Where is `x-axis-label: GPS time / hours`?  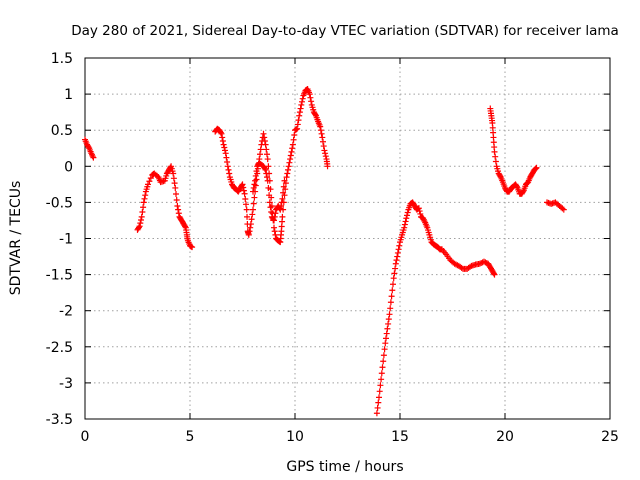
x-axis-label: GPS time / hours is located at coordinates (344, 467).